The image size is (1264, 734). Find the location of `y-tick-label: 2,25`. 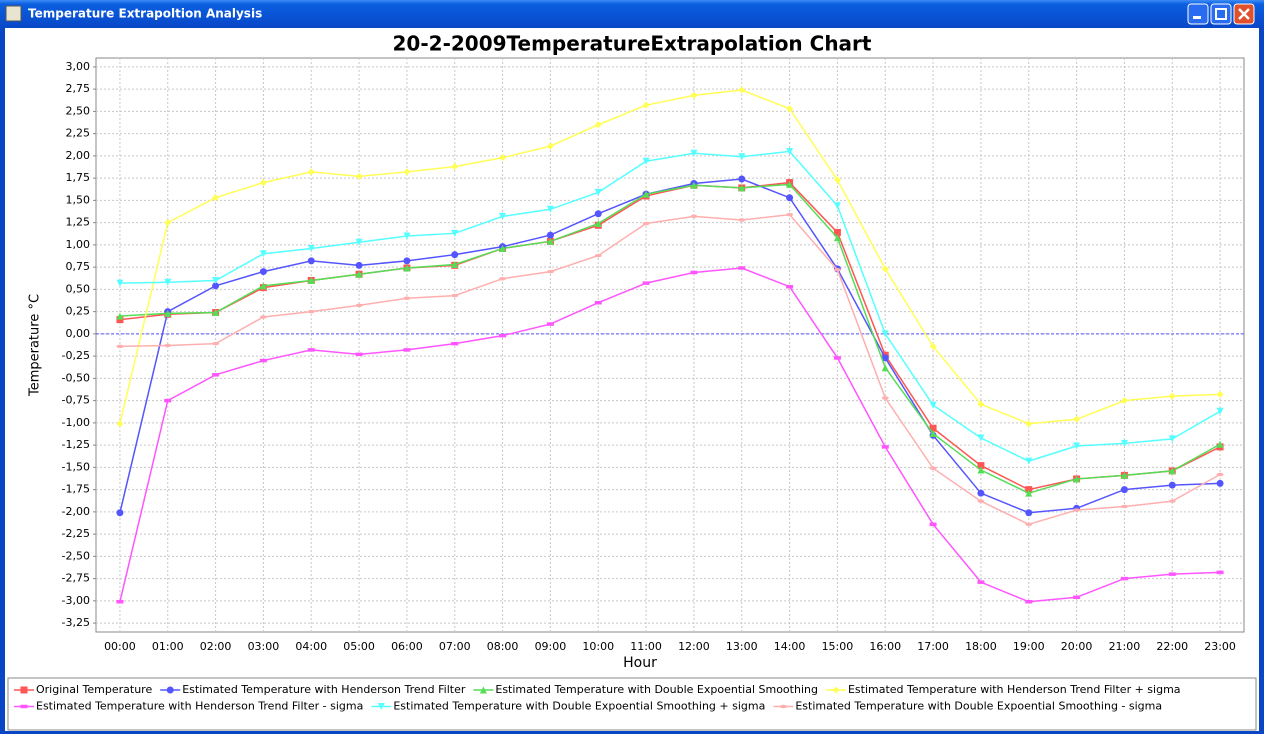

y-tick-label: 2,25 is located at coordinates (78, 133).